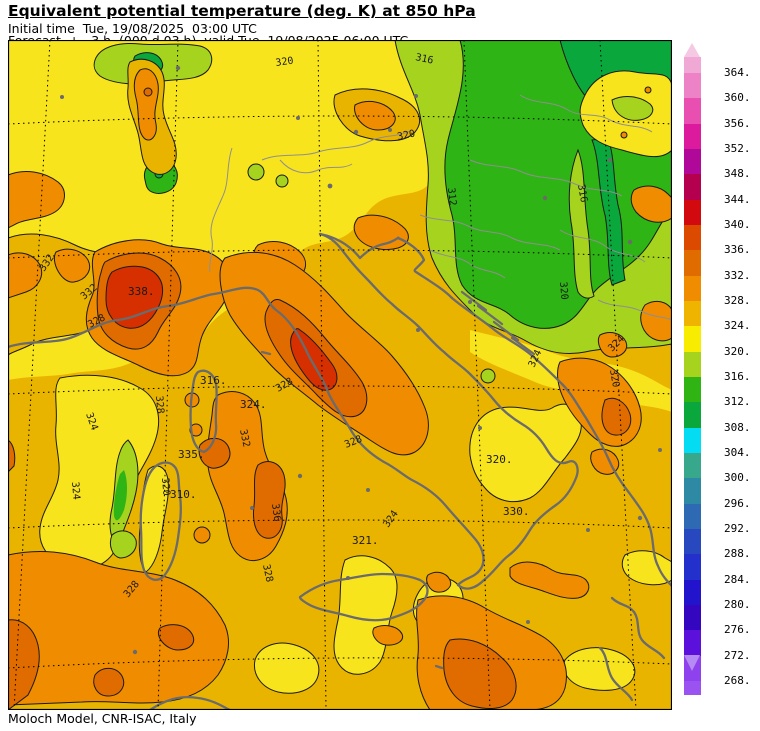  I want to click on colorbar-tick-label: 288., so click(737, 554).